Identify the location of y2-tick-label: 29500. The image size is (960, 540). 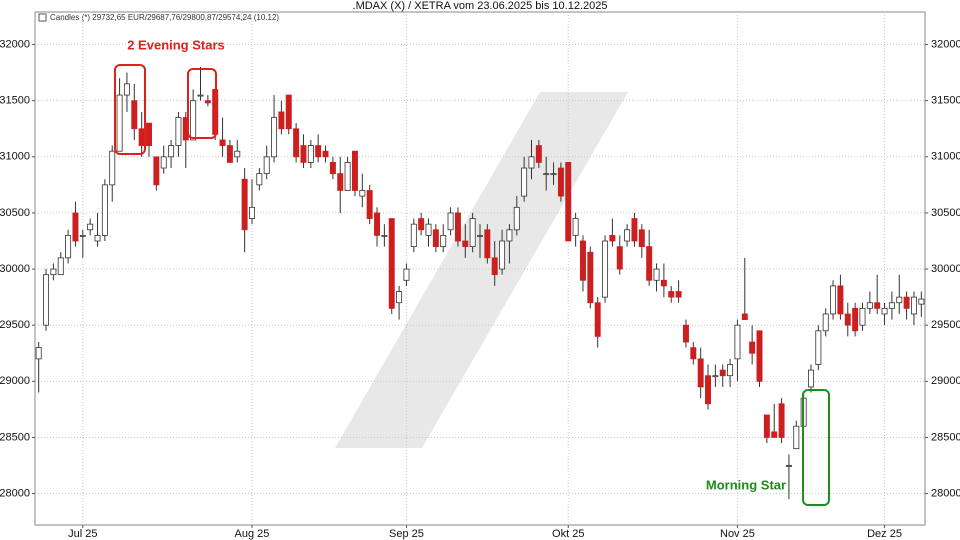
(945, 325).